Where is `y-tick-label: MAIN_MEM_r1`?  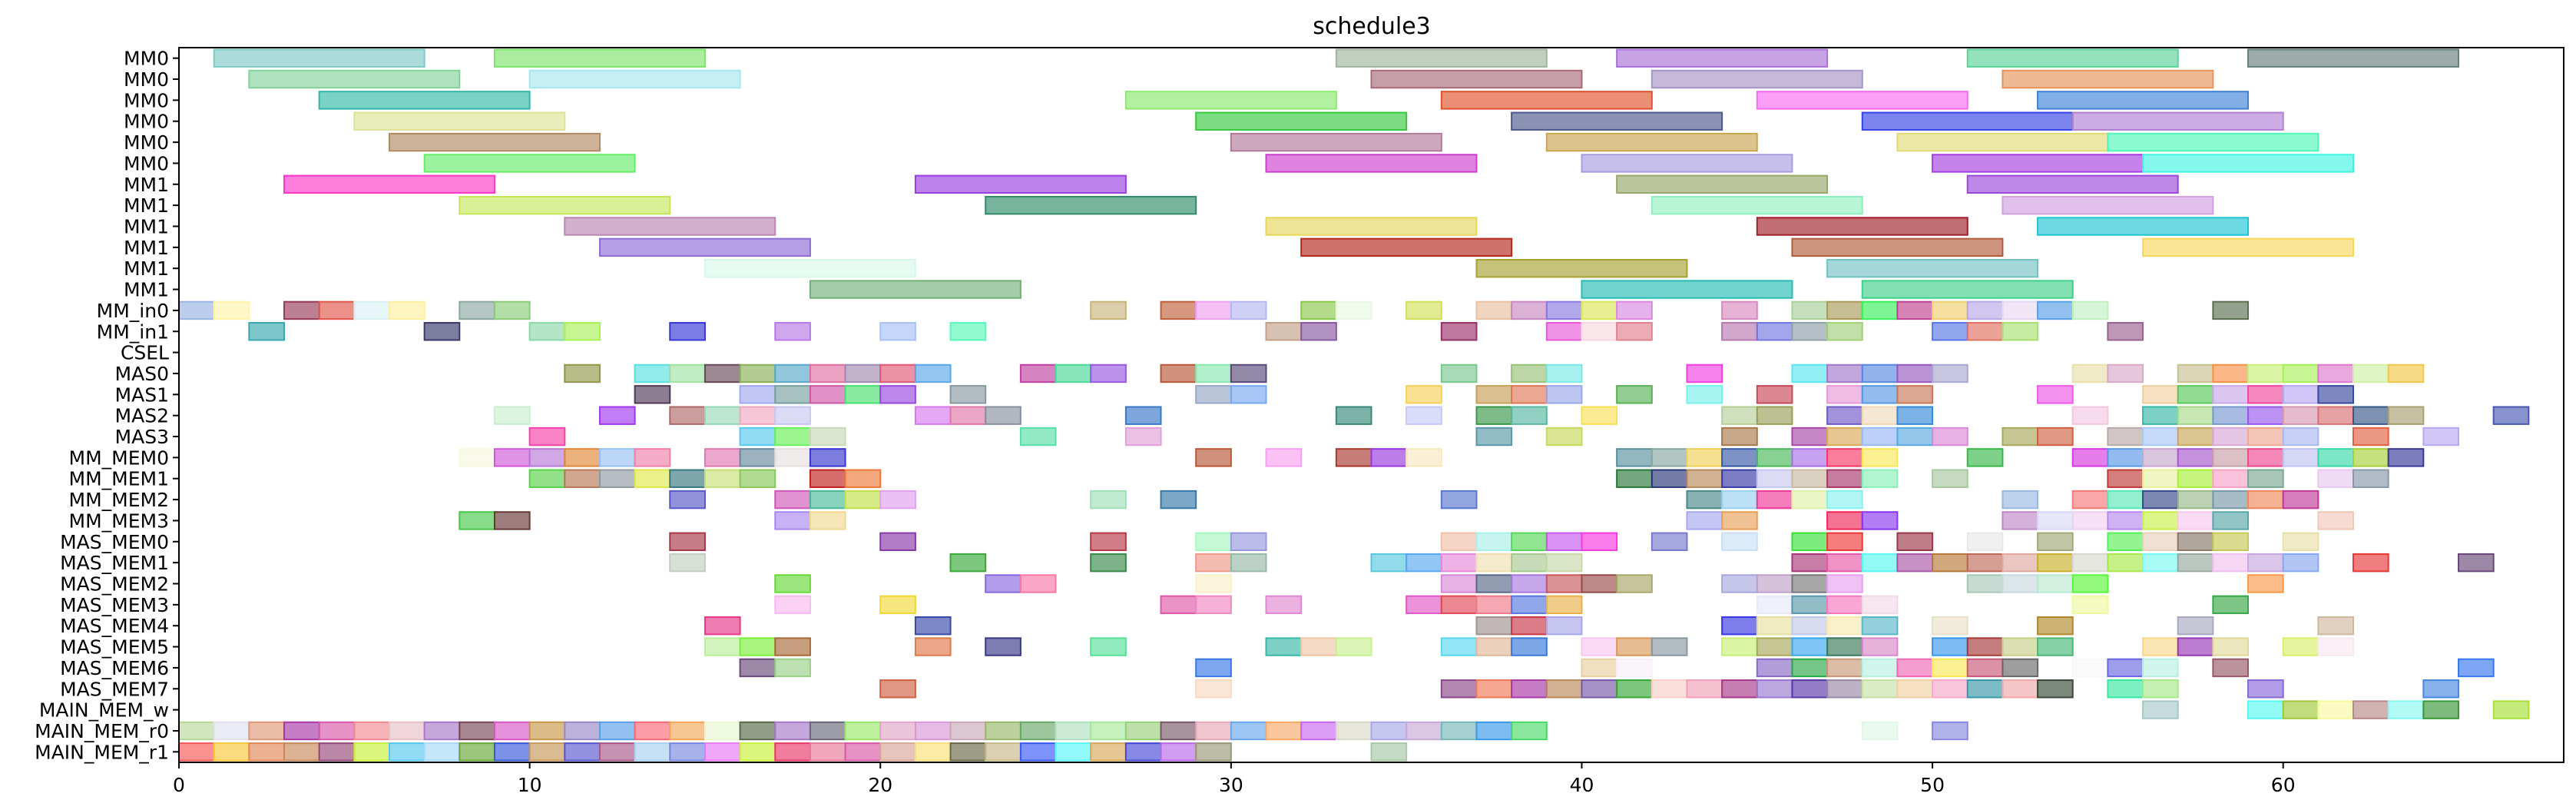
y-tick-label: MAIN_MEM_r1 is located at coordinates (102, 752).